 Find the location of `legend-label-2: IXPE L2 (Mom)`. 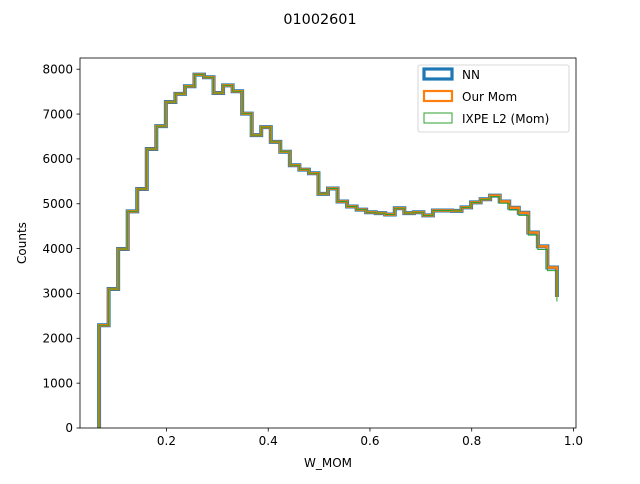

legend-label-2: IXPE L2 (Mom) is located at coordinates (505, 119).